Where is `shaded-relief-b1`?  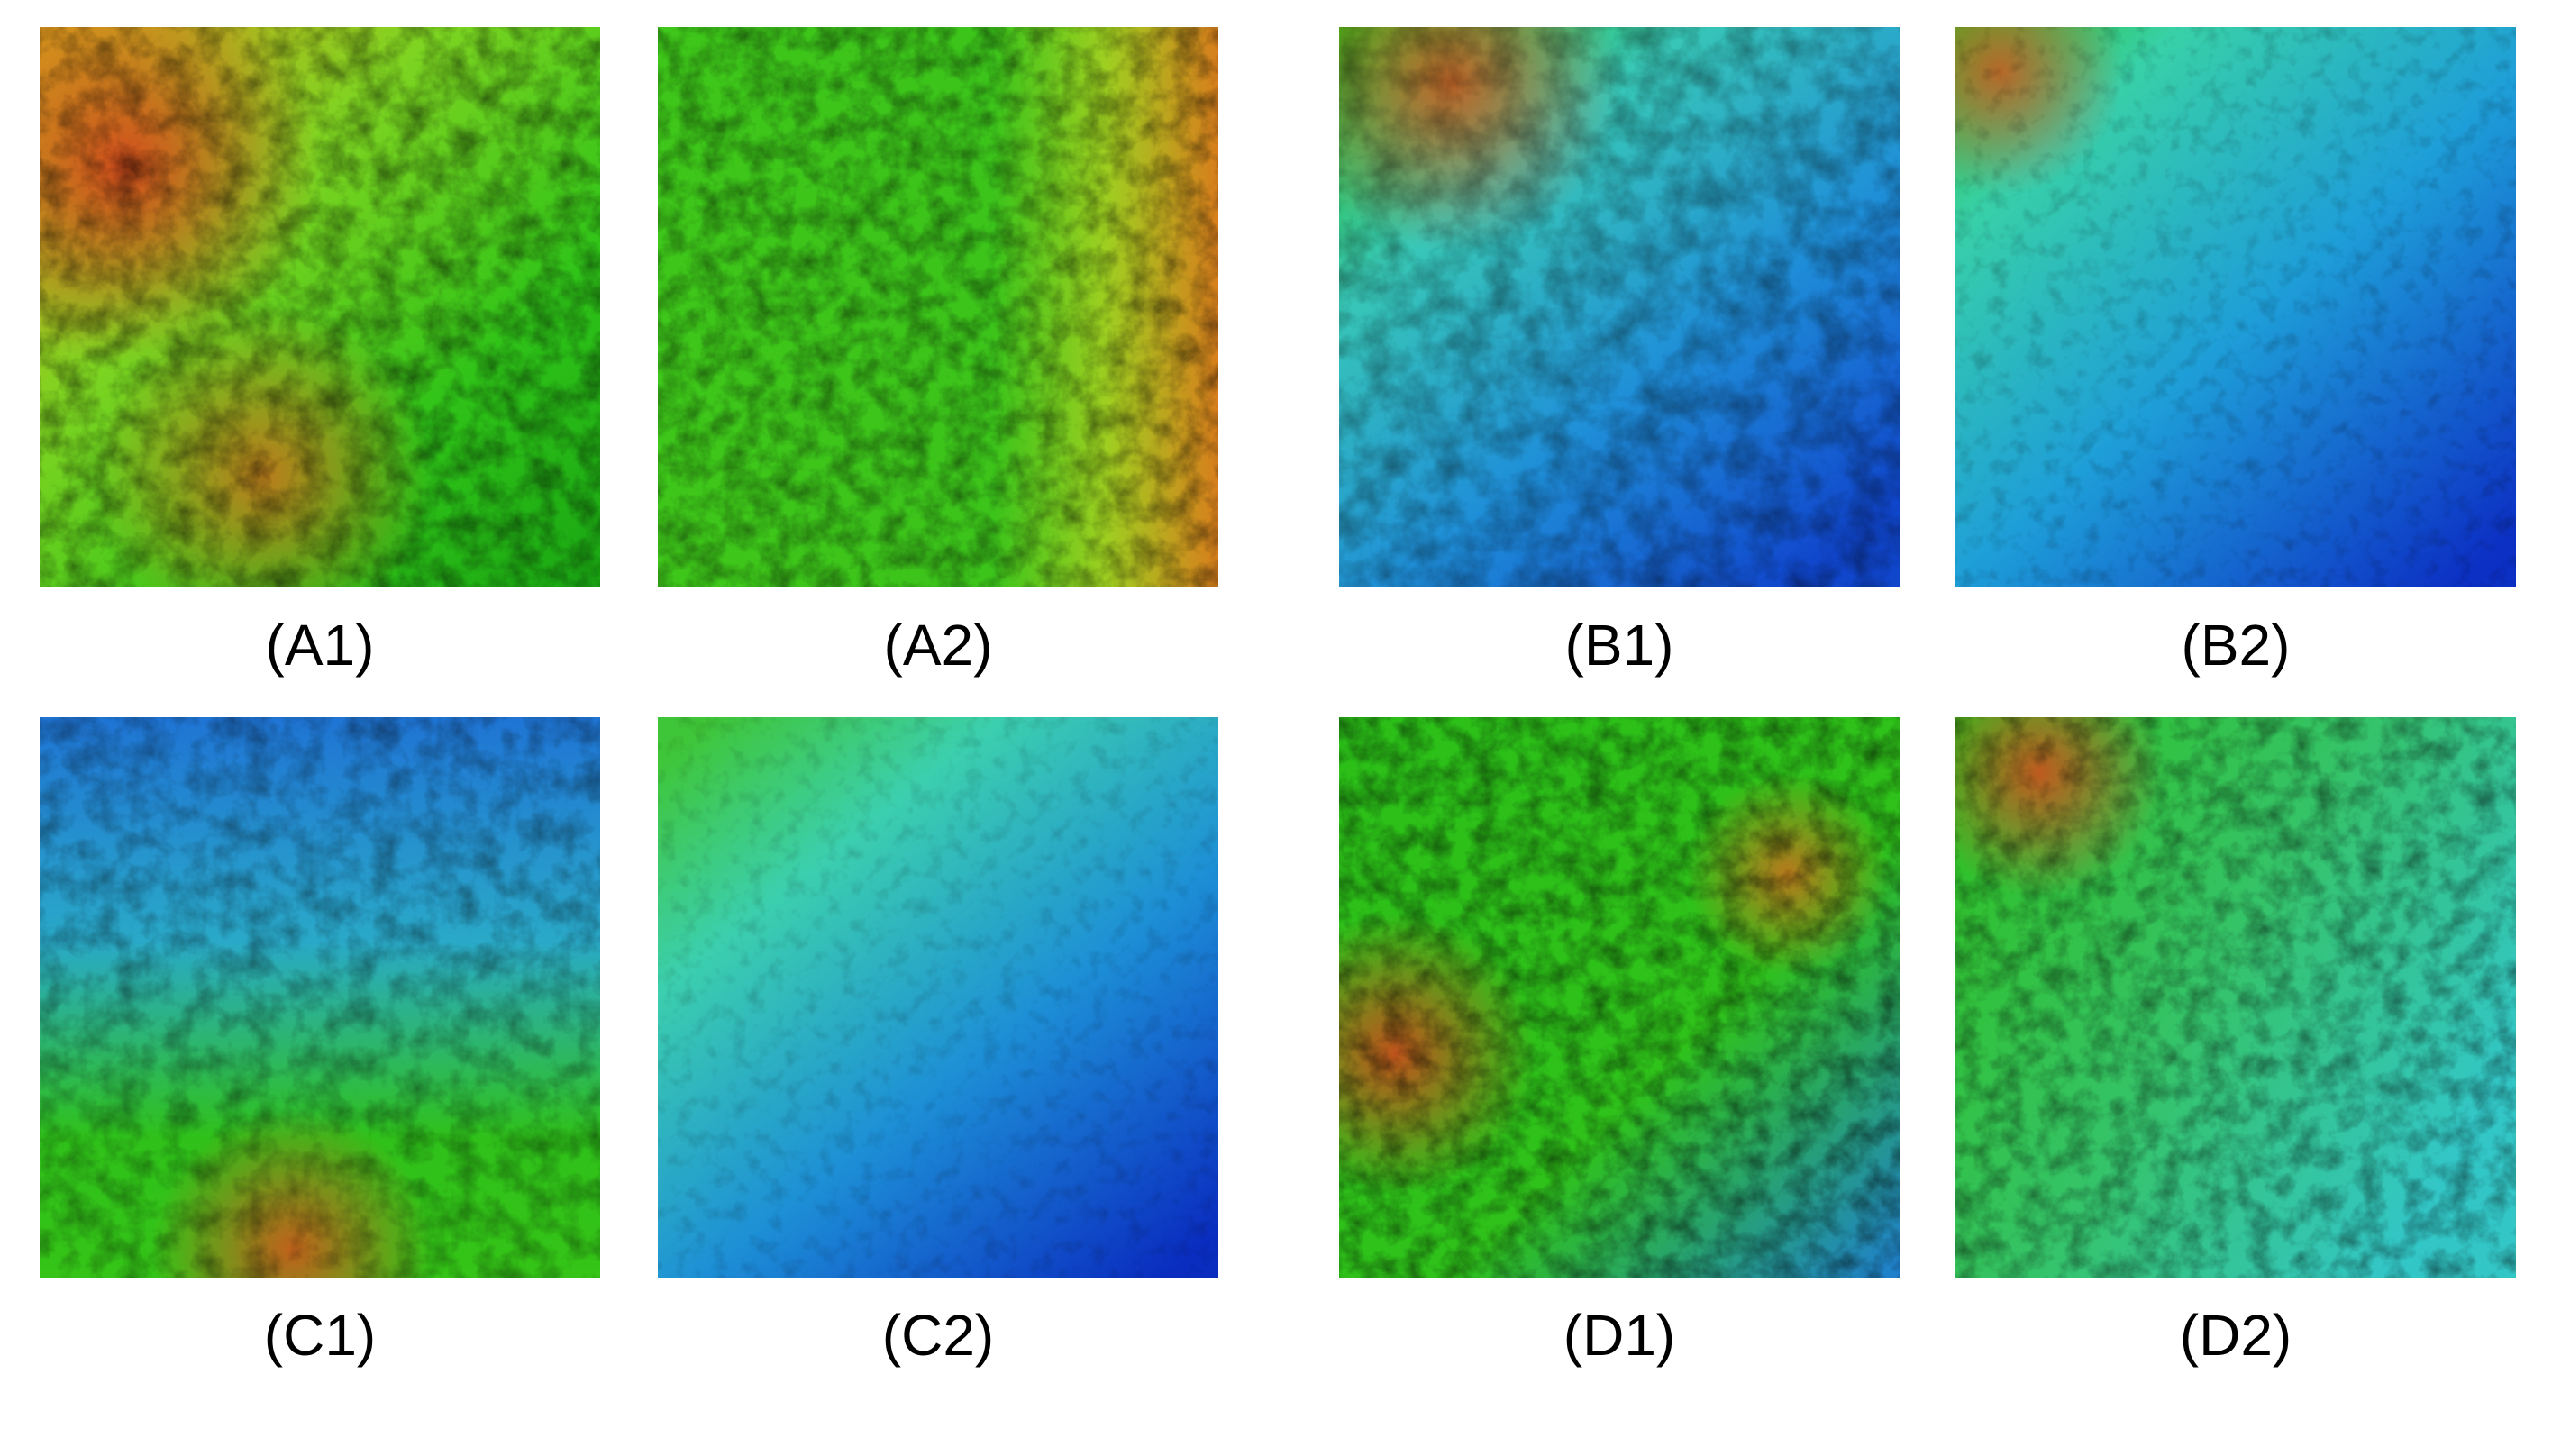 shaded-relief-b1 is located at coordinates (1619, 307).